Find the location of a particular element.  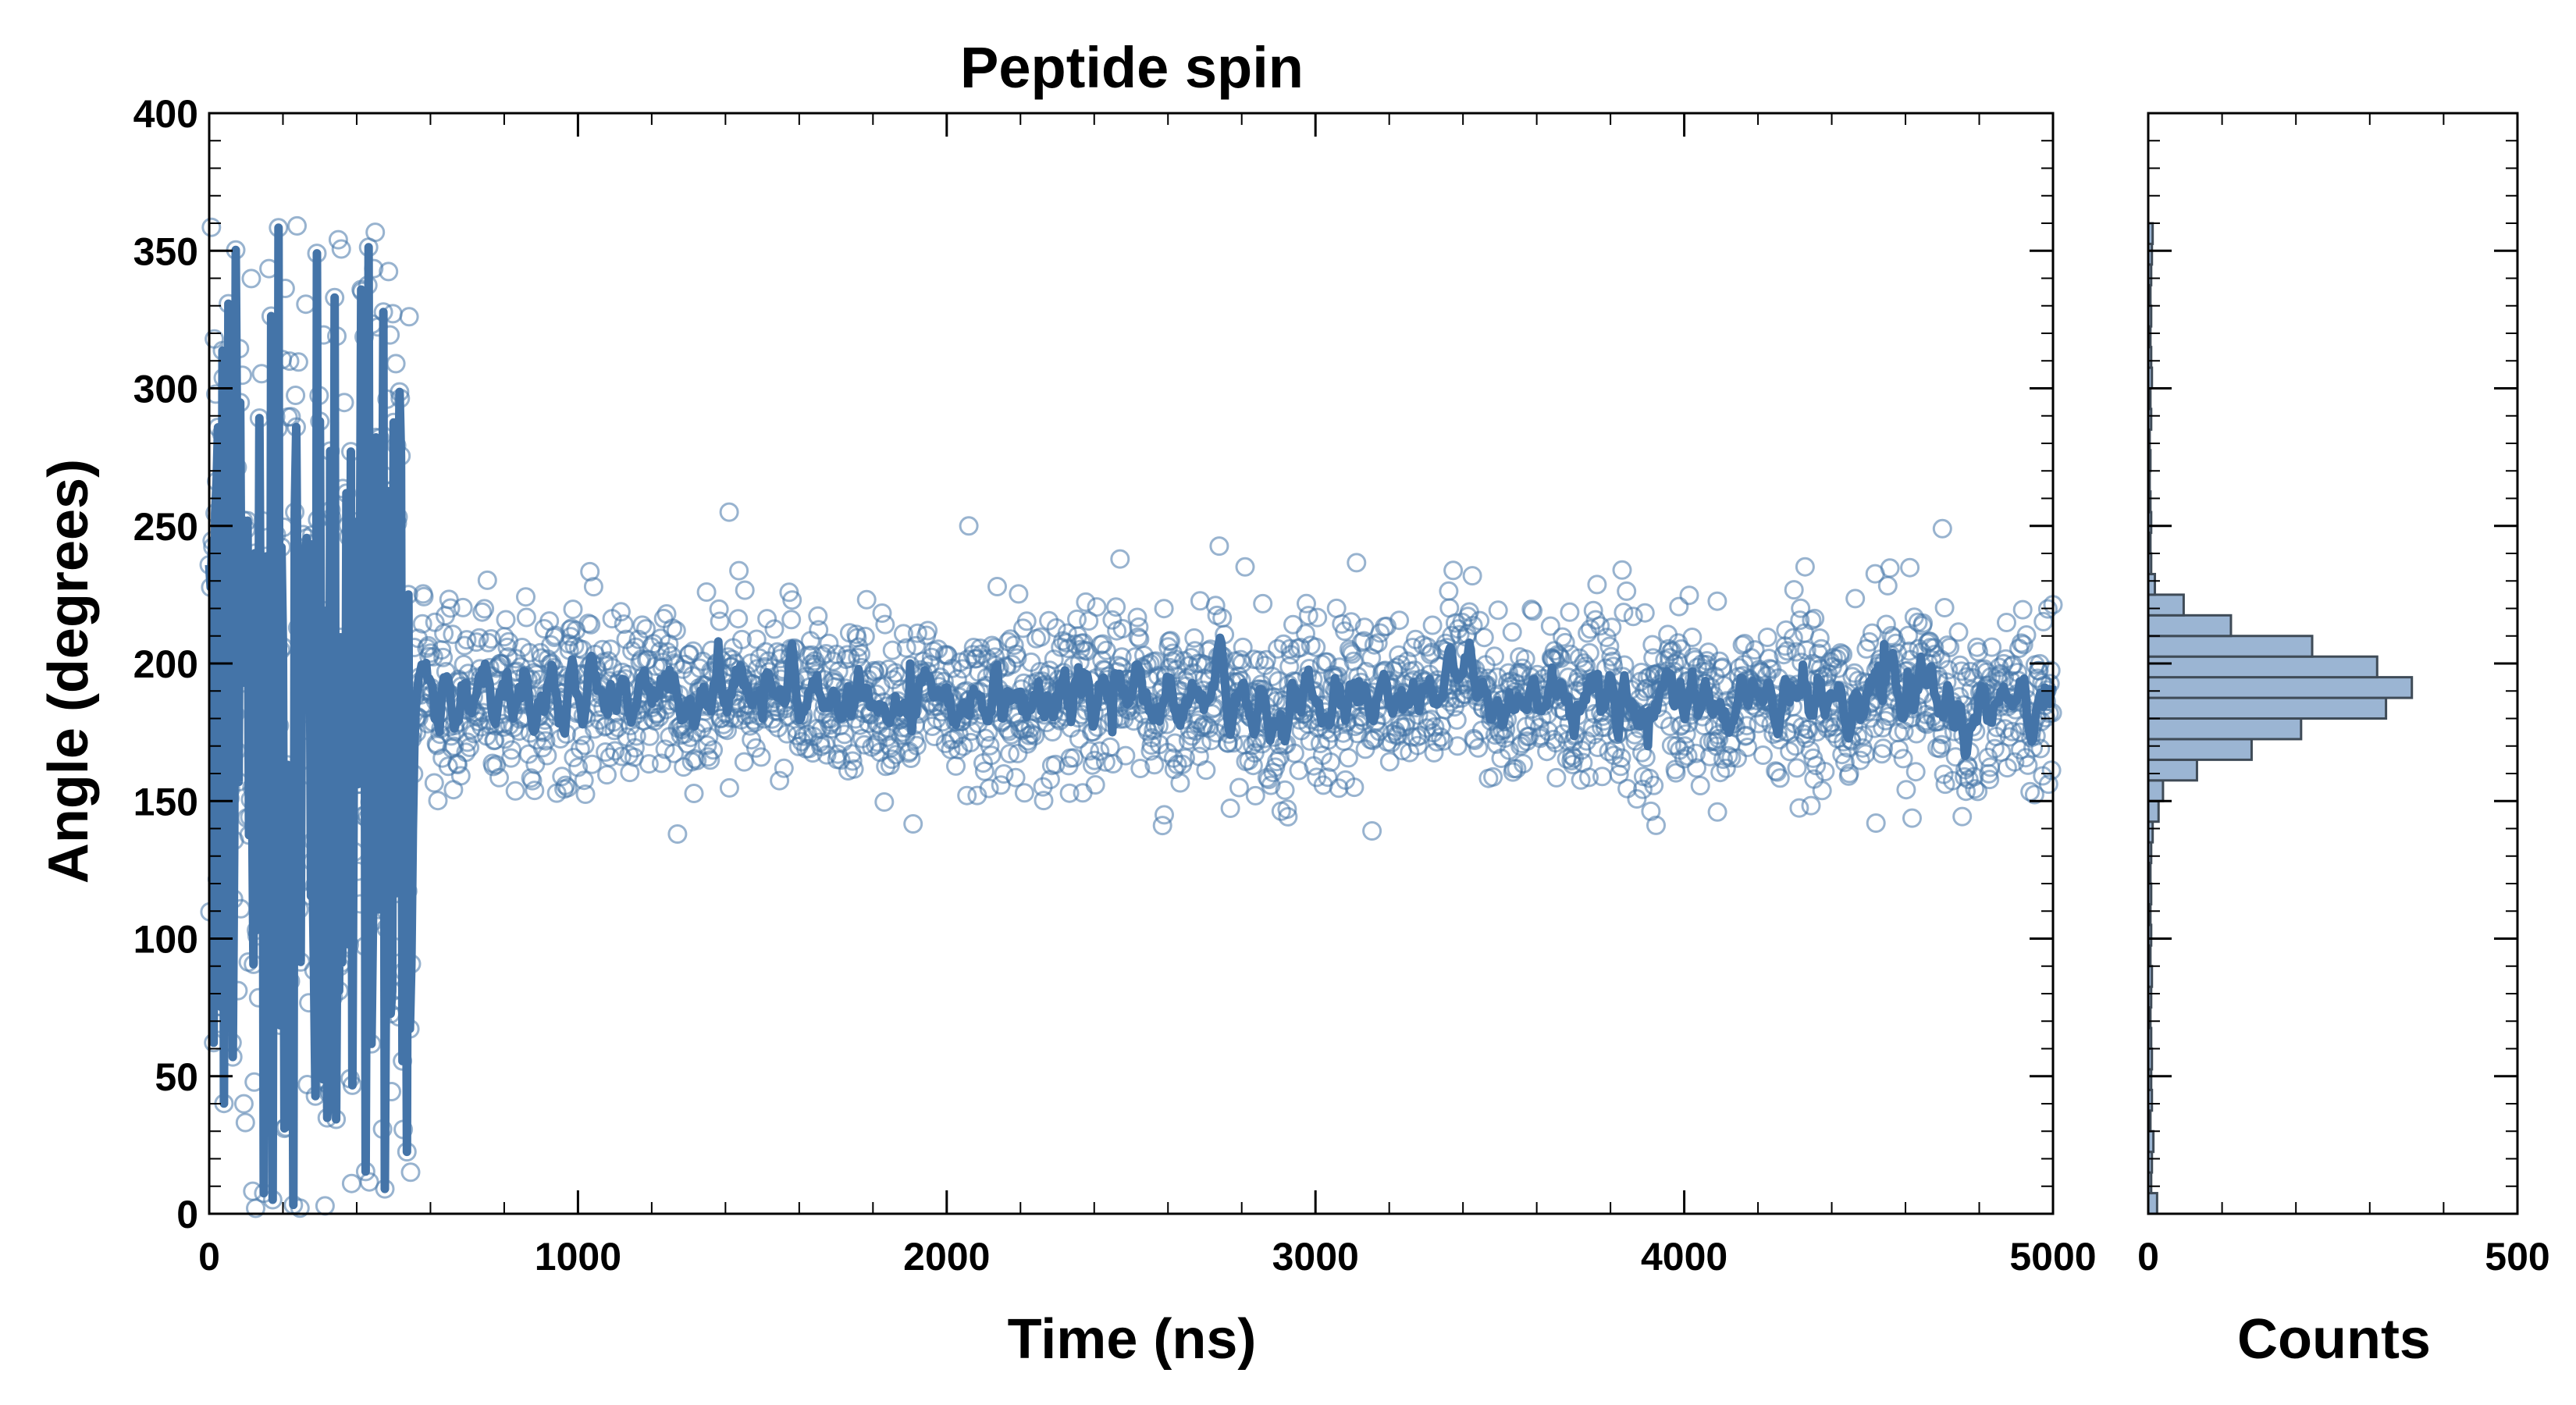

x-axis-label: Time (ns) is located at coordinates (1132, 1340).